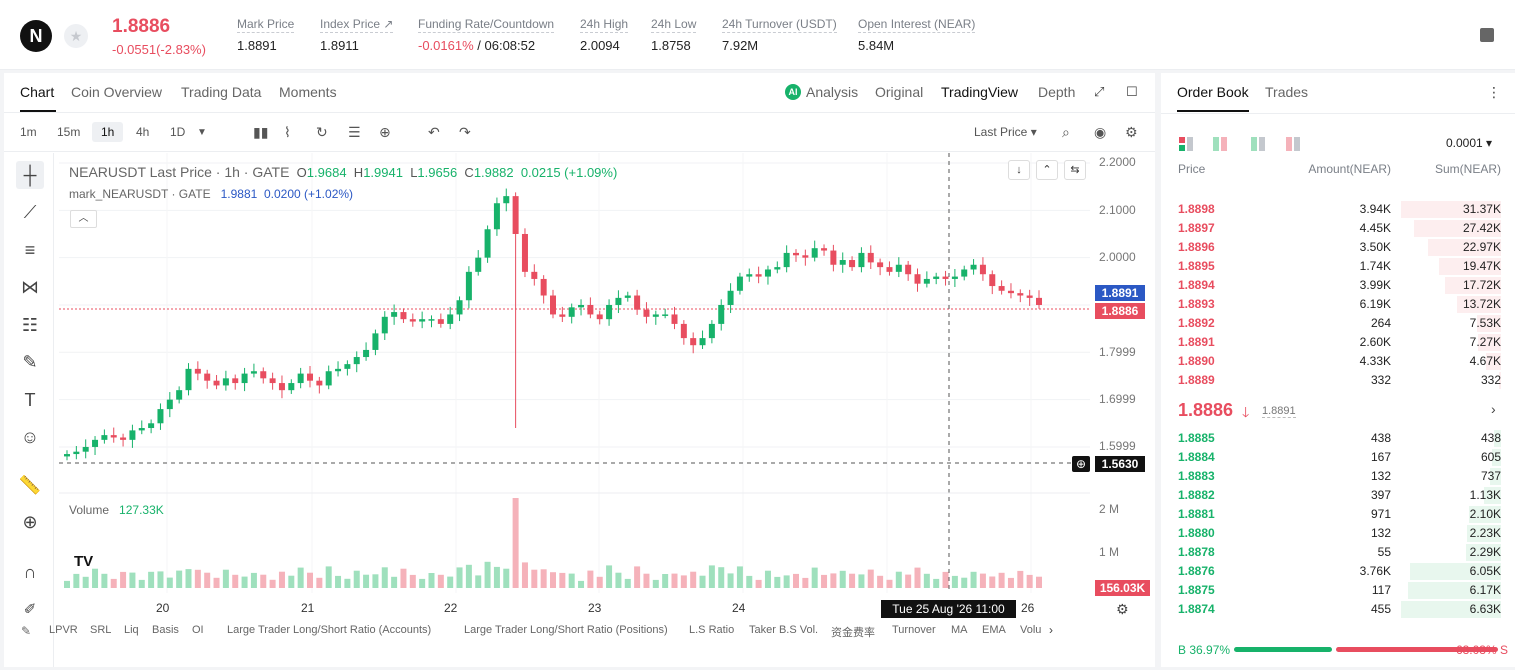 The height and width of the screenshot is (670, 1515). What do you see at coordinates (1338, 209) in the screenshot?
I see `ask-row: 1.8898 3.94K 31.37K` at bounding box center [1338, 209].